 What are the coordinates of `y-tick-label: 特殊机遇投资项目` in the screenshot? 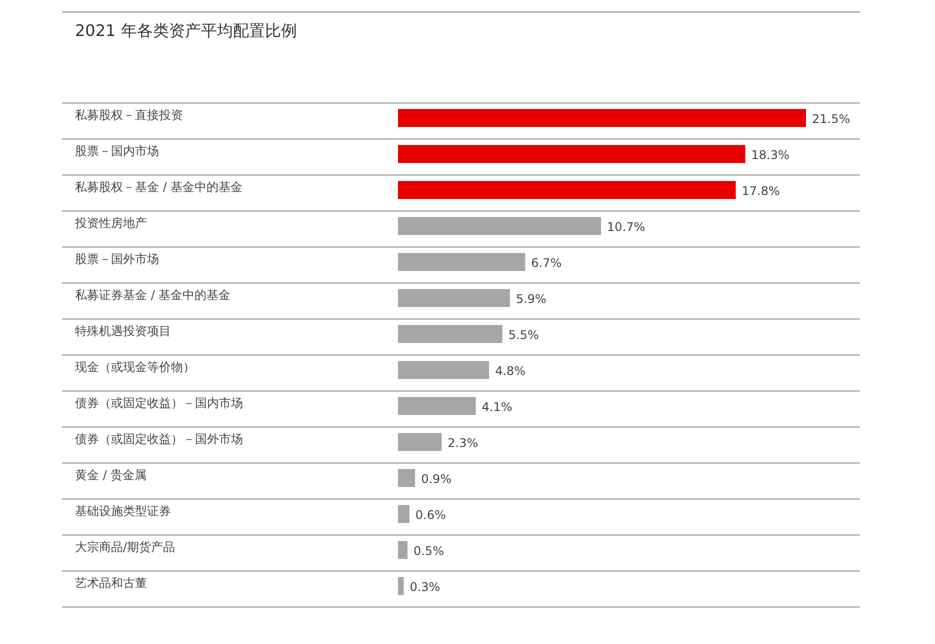 It's located at (123, 331).